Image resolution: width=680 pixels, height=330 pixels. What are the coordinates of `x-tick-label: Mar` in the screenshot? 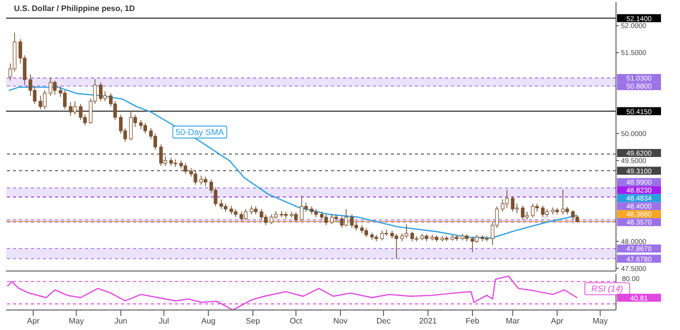 It's located at (513, 321).